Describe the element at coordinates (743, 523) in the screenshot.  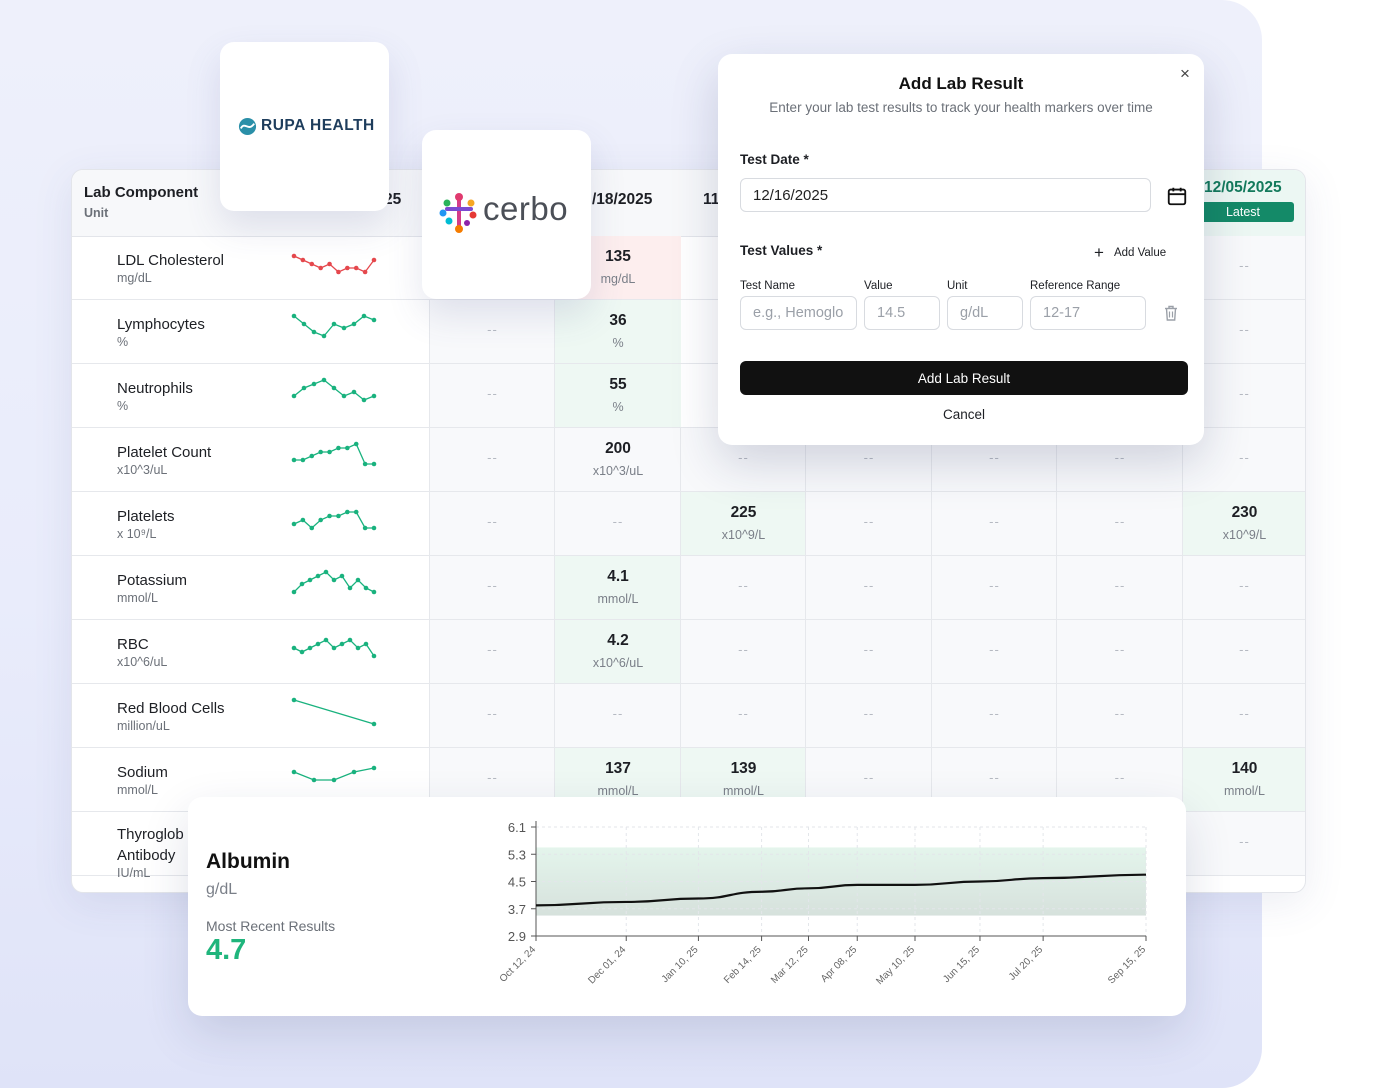
I see `result-cell: 225 x10^9/L` at that location.